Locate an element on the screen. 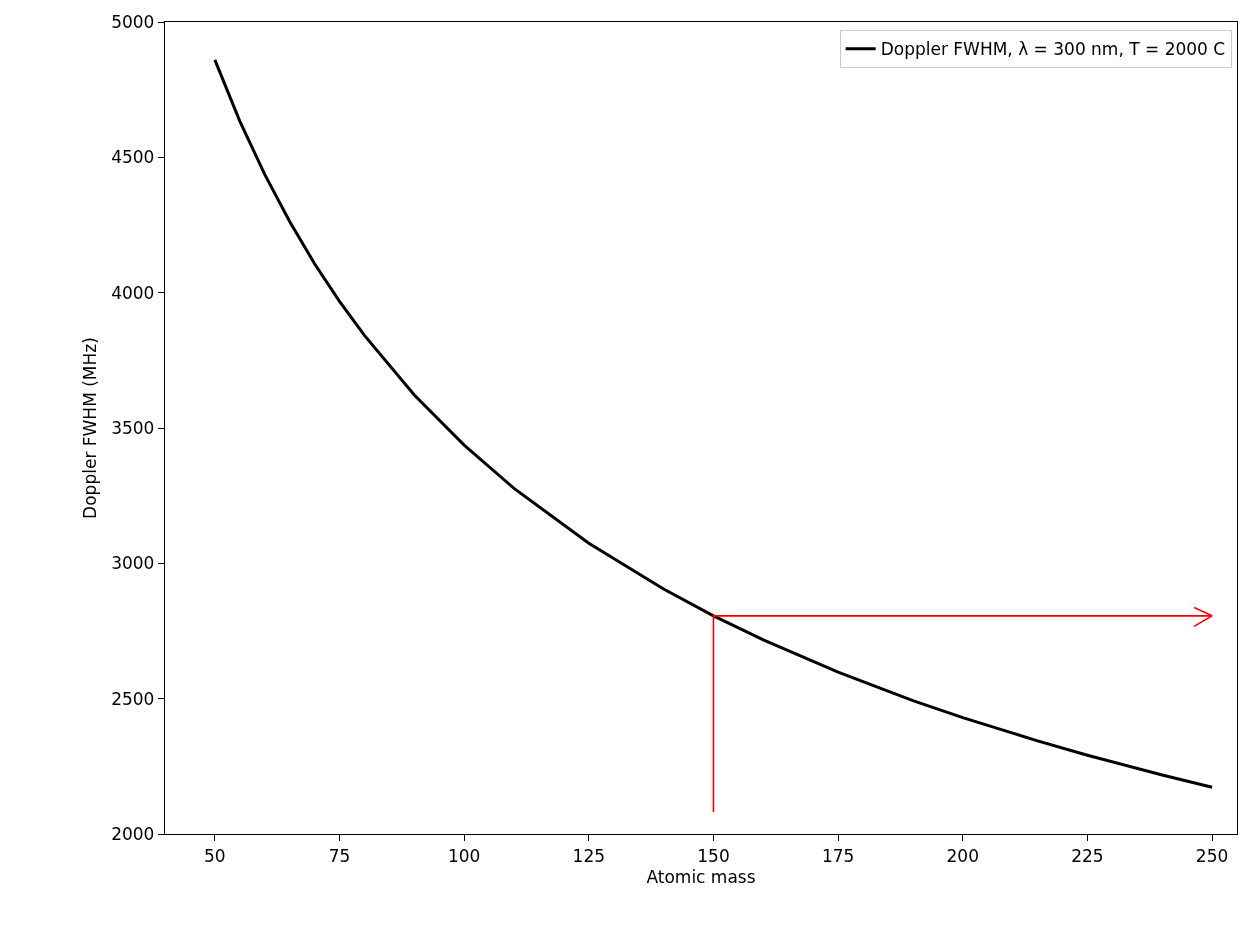 The height and width of the screenshot is (926, 1251). y-axis-title: Doppler FWHM (MHz) is located at coordinates (89, 428).